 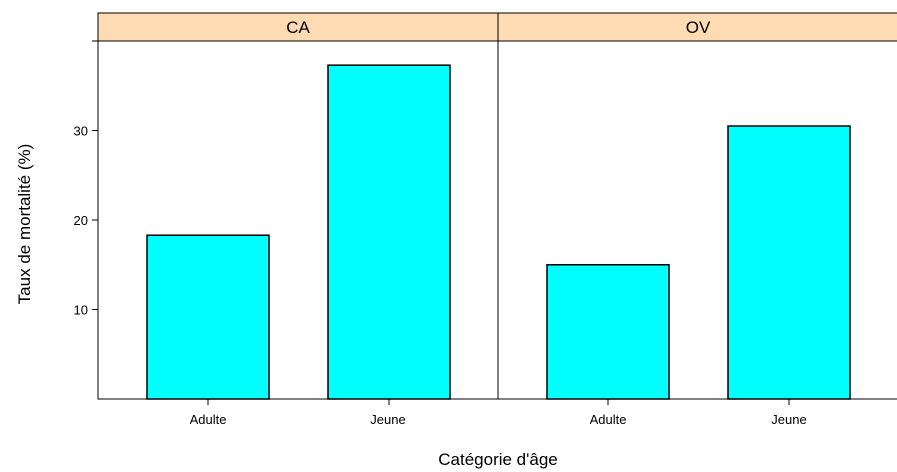 I want to click on x-tick-label-ov-jeune: Jeune, so click(x=788, y=419).